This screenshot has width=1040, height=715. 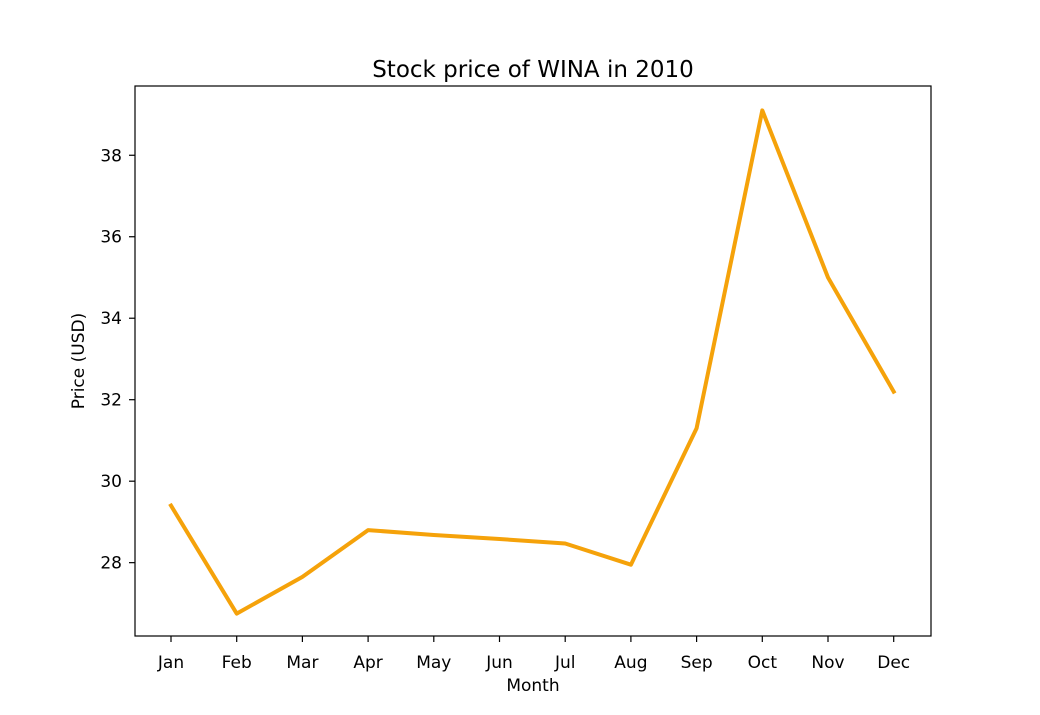 I want to click on y-axis: 28 30 32 34 36 38, so click(x=117, y=360).